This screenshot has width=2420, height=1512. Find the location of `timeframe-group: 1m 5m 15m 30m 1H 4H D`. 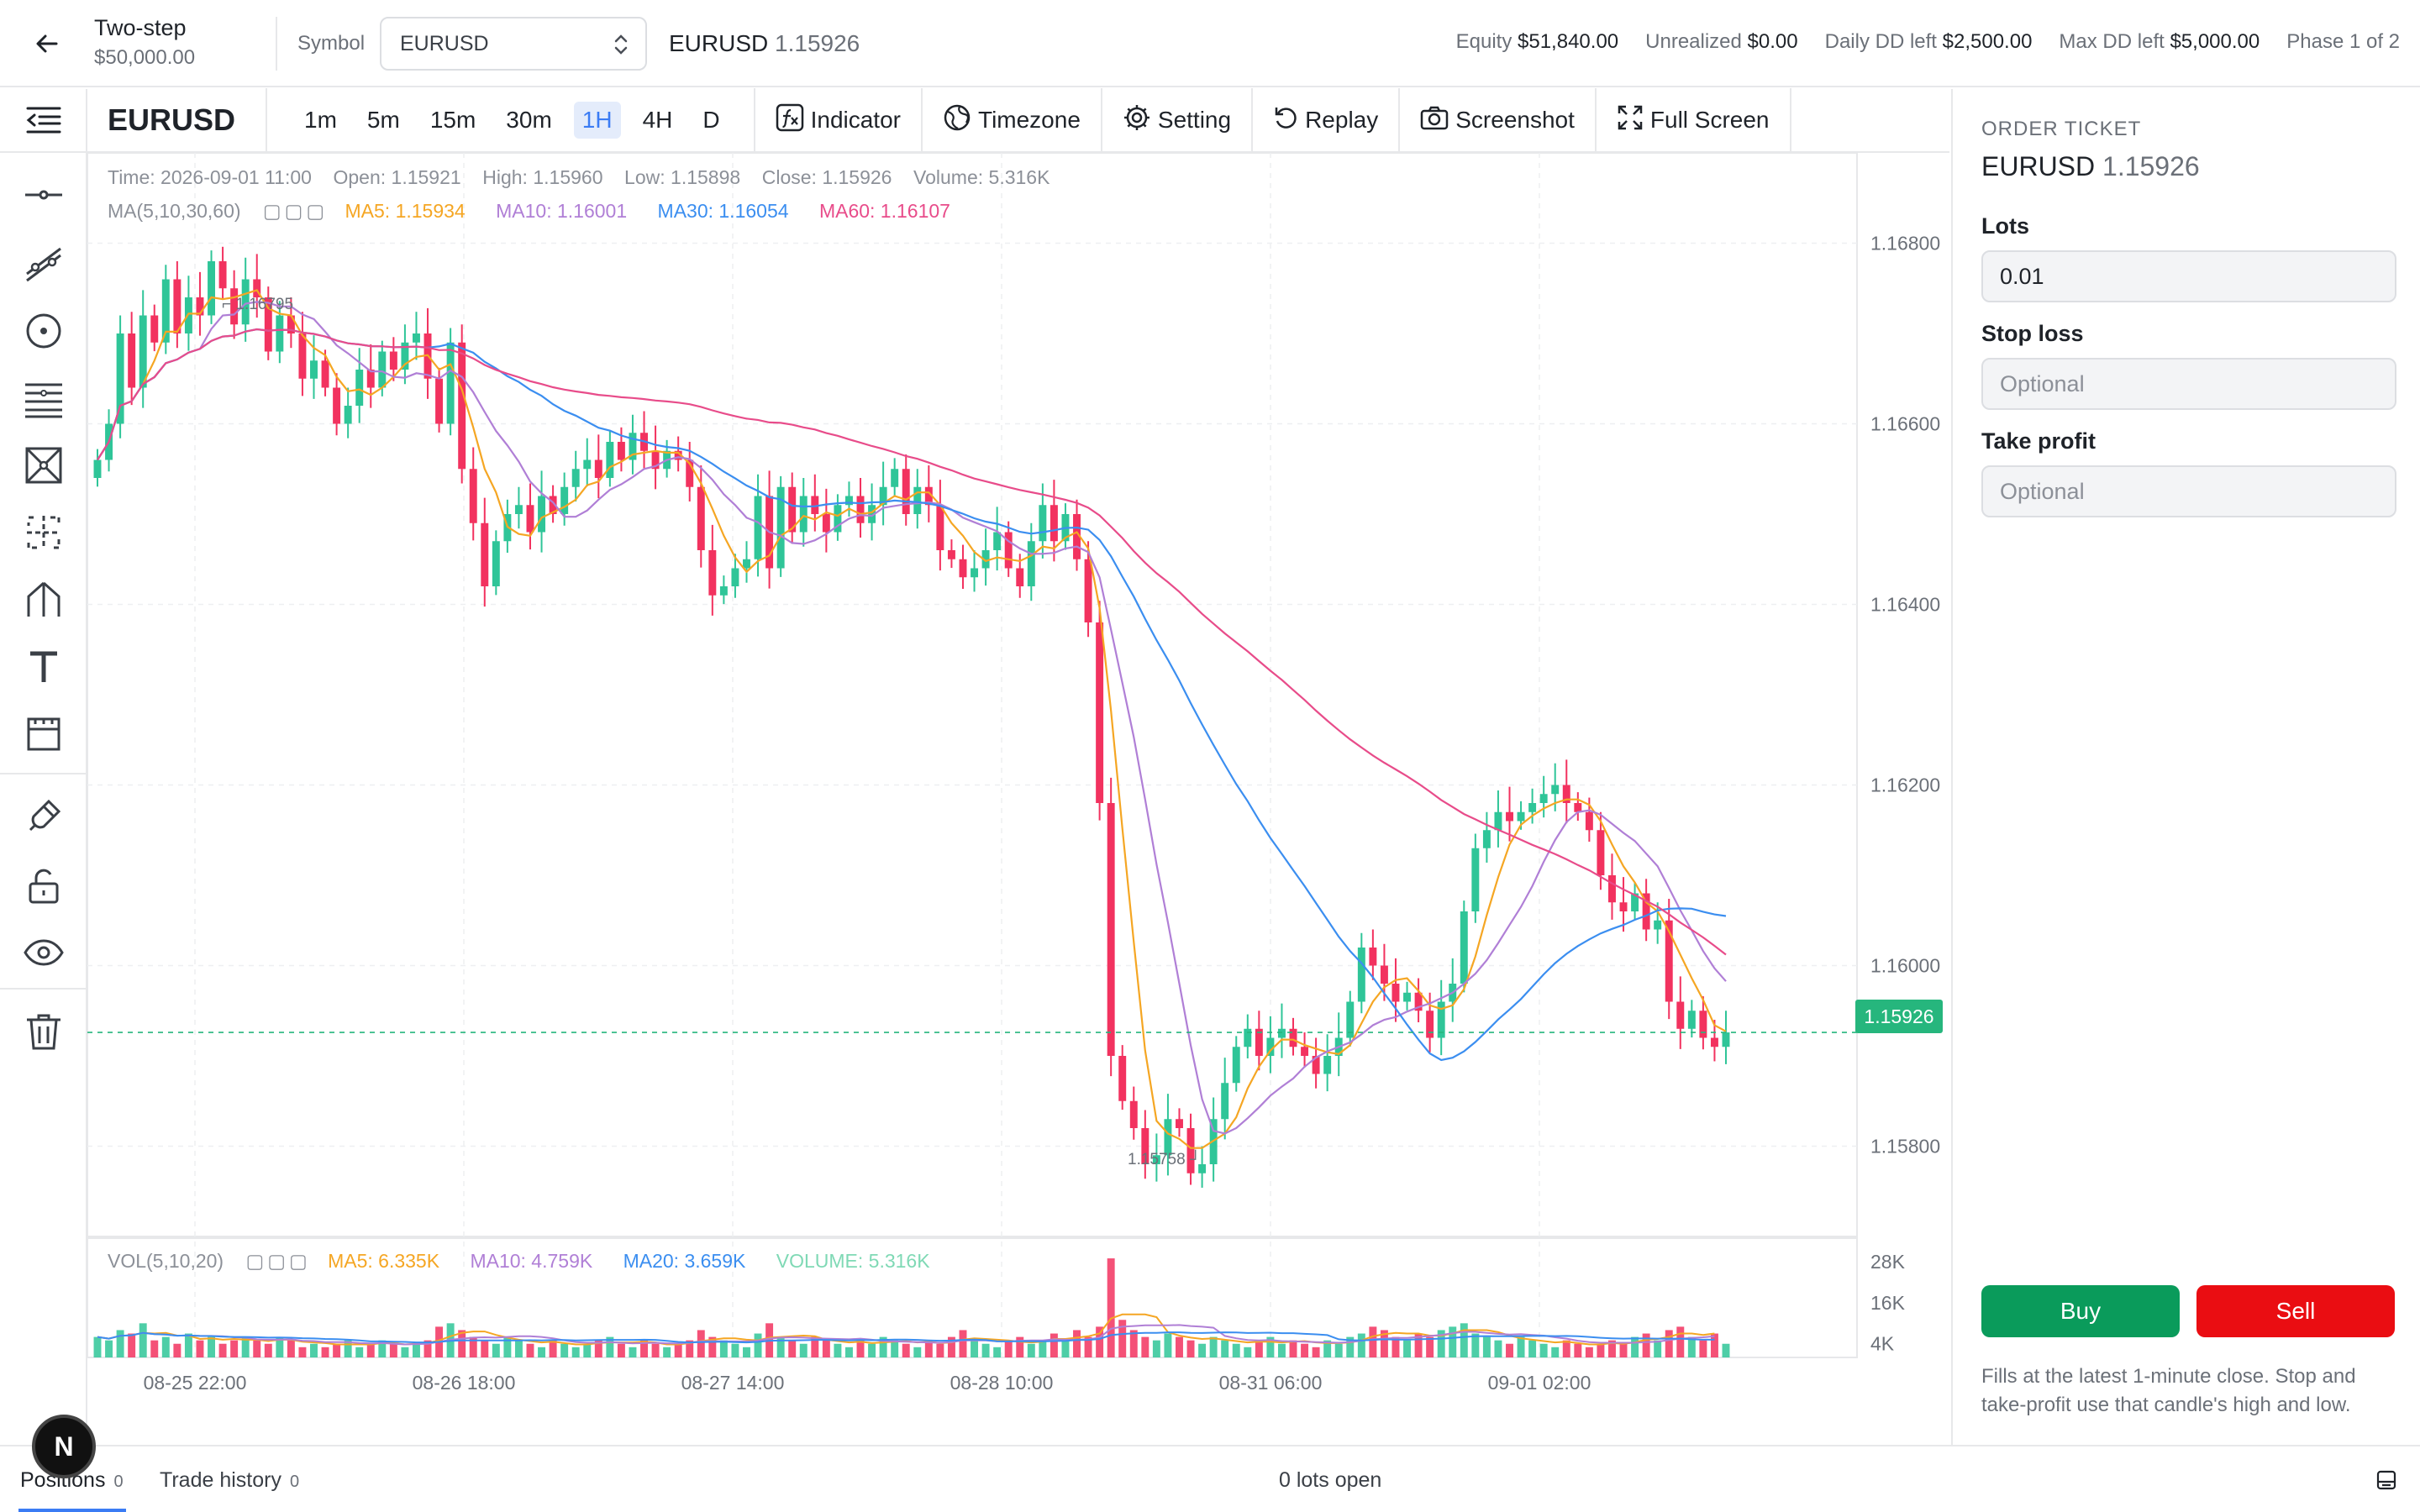

timeframe-group: 1m 5m 15m 30m 1H 4H D is located at coordinates (511, 120).